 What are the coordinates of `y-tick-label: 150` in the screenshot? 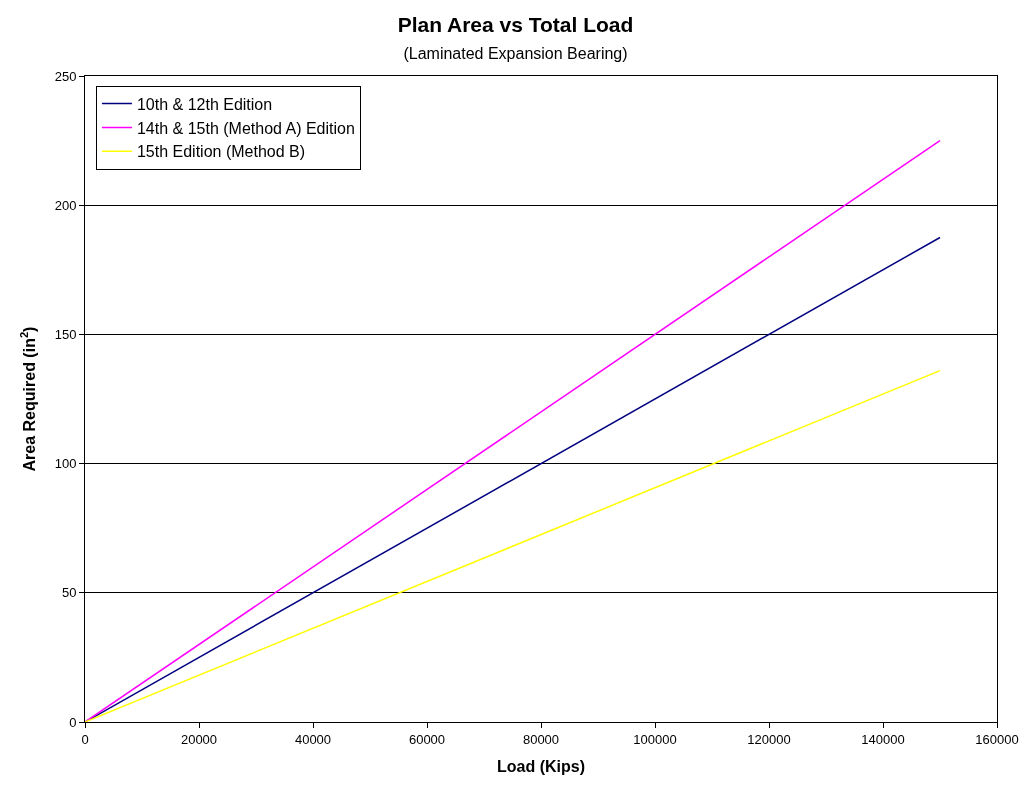 It's located at (65, 334).